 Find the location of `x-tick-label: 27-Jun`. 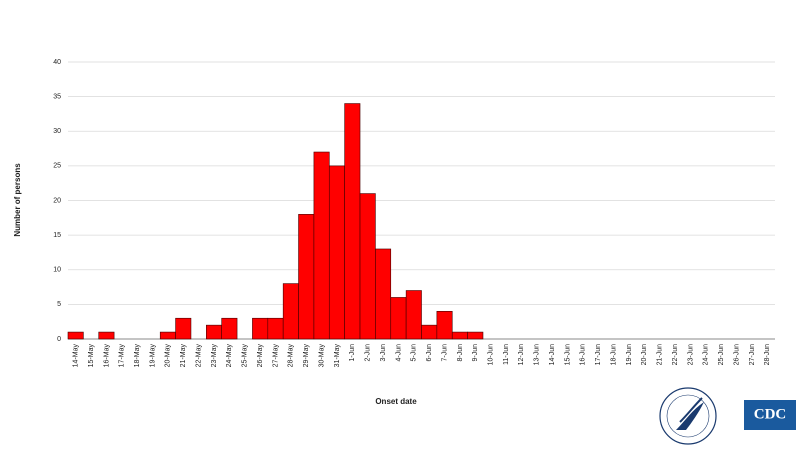

x-tick-label: 27-Jun is located at coordinates (752, 355).